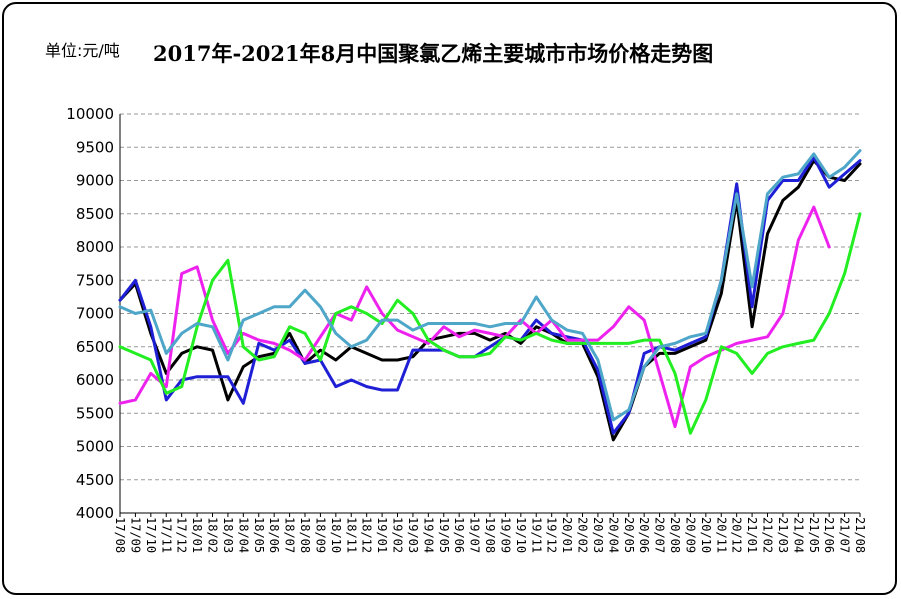 This screenshot has height=599, width=901. What do you see at coordinates (259, 535) in the screenshot?
I see `x-tick-label: 18/05` at bounding box center [259, 535].